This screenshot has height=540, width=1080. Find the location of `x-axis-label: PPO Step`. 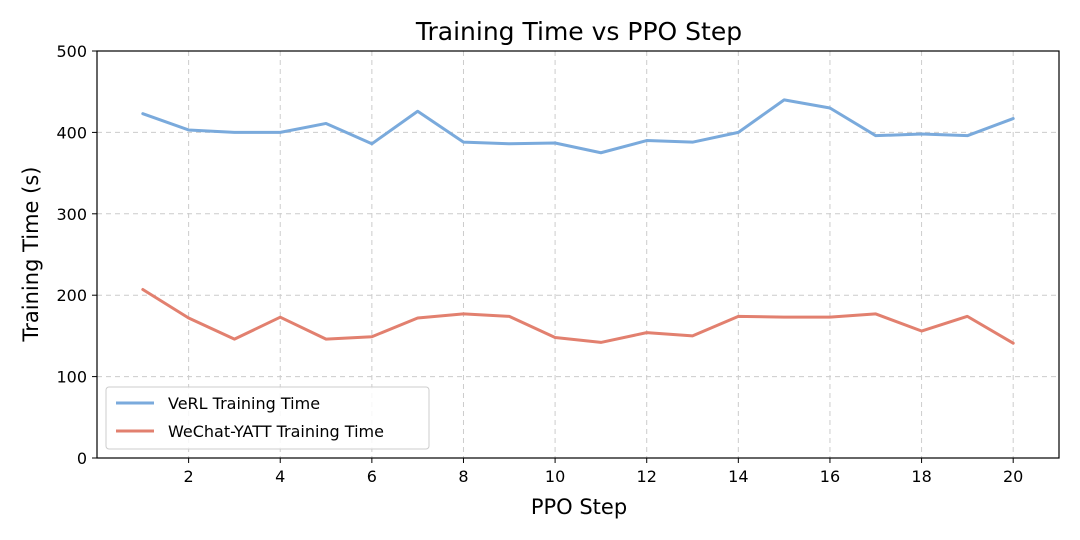

x-axis-label: PPO Step is located at coordinates (579, 507).